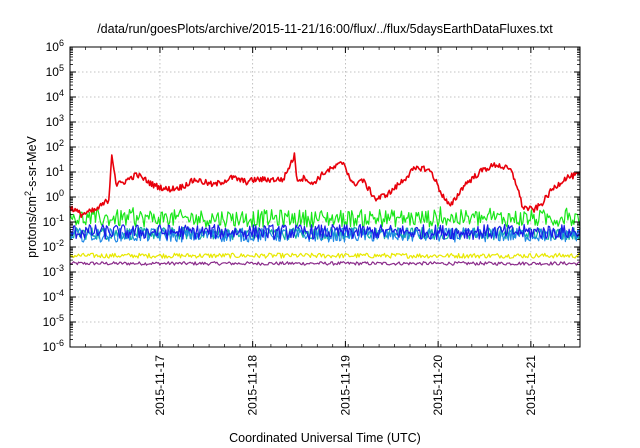 The image size is (640, 448). What do you see at coordinates (60, 218) in the screenshot?
I see `y-tick-exponent: -1` at bounding box center [60, 218].